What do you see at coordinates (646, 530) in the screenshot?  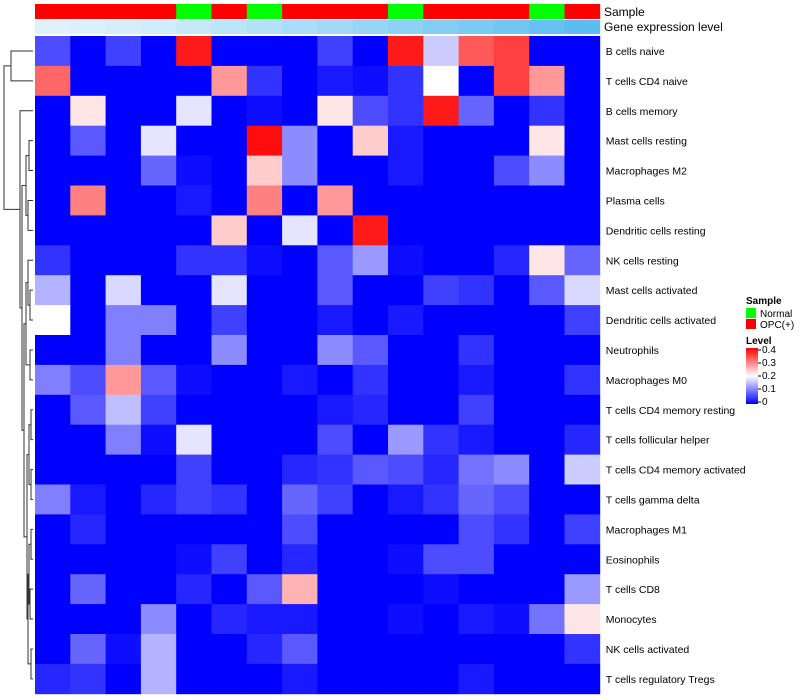 I see `row-label: Macrophages M1` at bounding box center [646, 530].